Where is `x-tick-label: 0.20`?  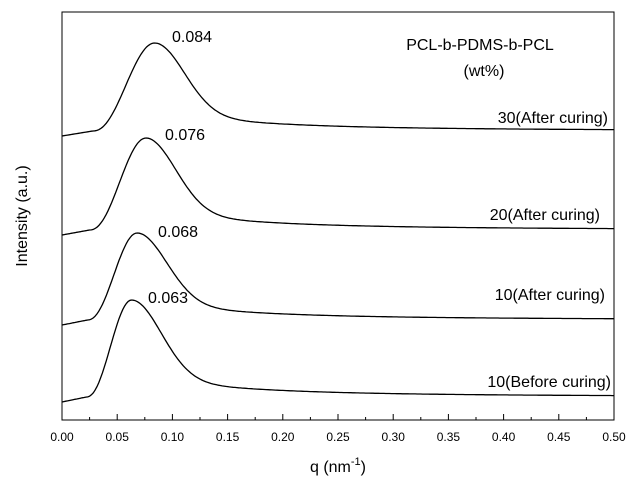
x-tick-label: 0.20 is located at coordinates (283, 437).